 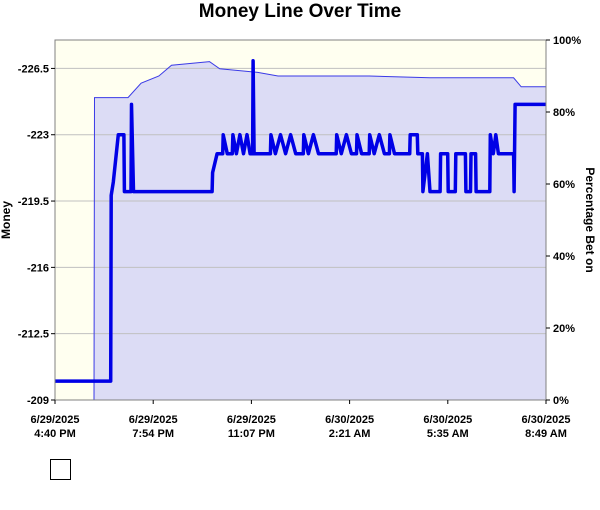 What do you see at coordinates (38, 401) in the screenshot?
I see `y-tick-label: -209` at bounding box center [38, 401].